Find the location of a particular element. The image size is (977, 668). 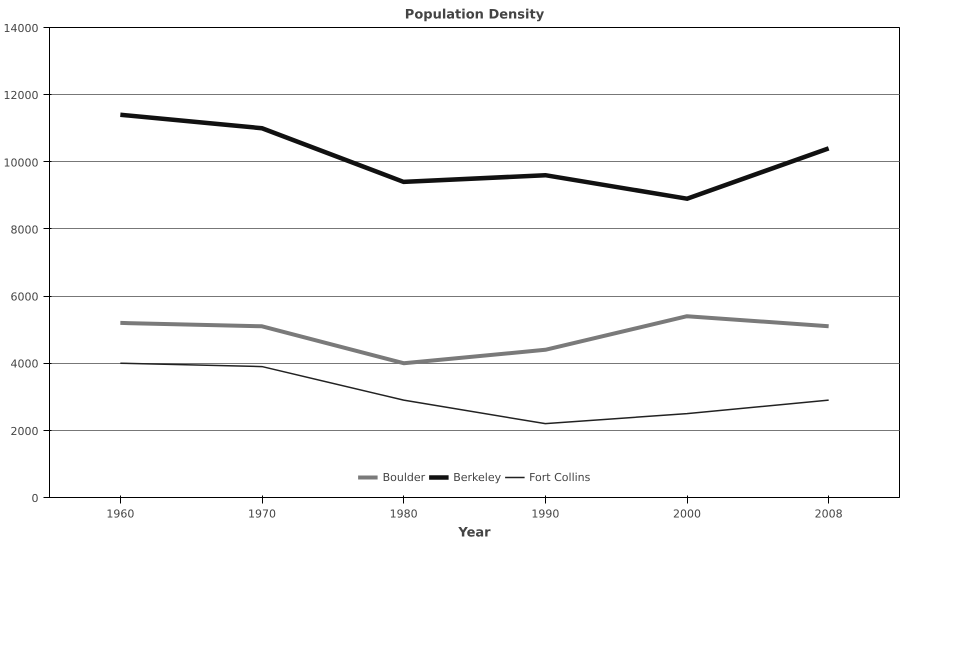

legend-label: Berkeley is located at coordinates (477, 477).